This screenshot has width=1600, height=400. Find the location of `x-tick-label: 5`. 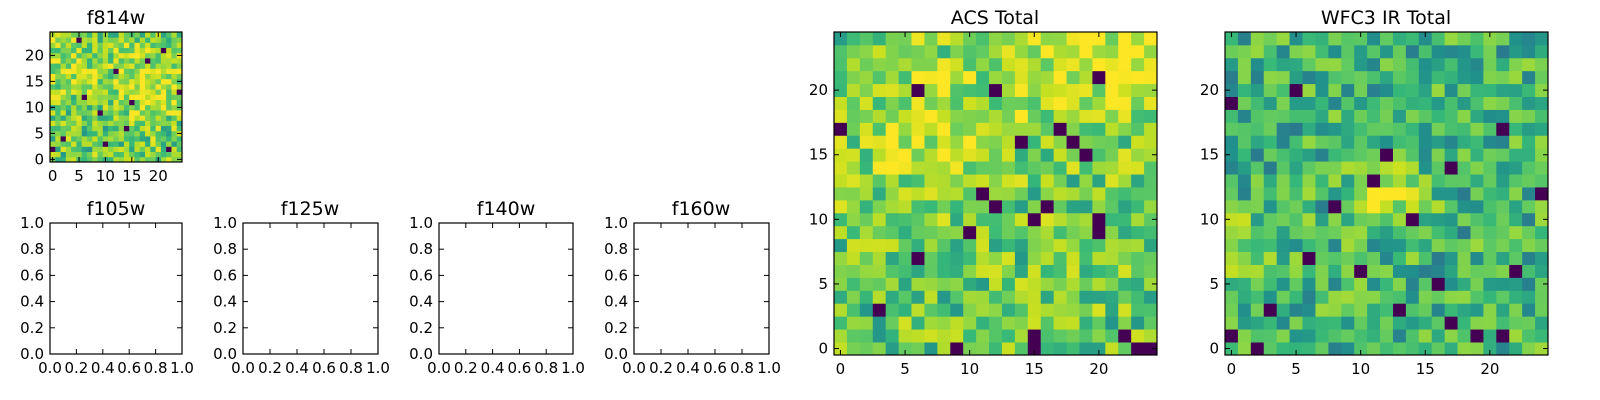

x-tick-label: 5 is located at coordinates (79, 176).